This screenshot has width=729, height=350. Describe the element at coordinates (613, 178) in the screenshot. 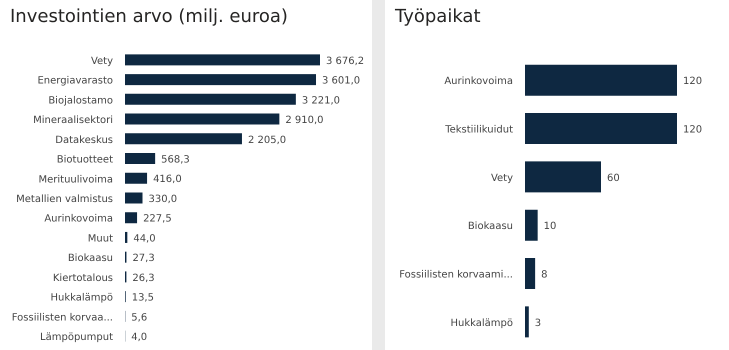

I see `data-label: 60` at that location.